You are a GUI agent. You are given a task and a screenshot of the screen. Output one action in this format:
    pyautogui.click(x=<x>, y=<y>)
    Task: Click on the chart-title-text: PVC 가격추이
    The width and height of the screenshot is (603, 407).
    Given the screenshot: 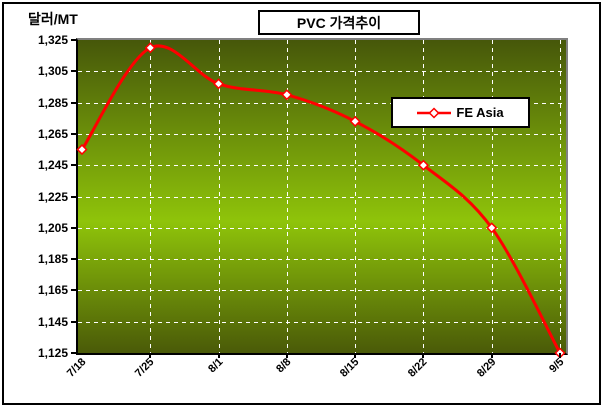 What is the action you would take?
    pyautogui.click(x=339, y=22)
    